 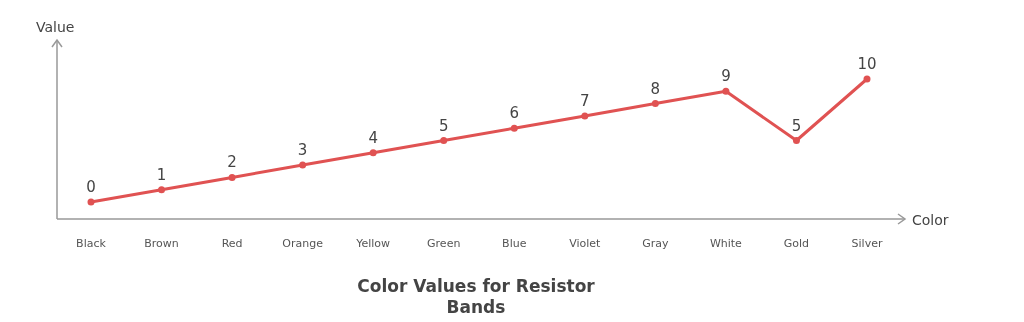 What do you see at coordinates (726, 243) in the screenshot?
I see `x-tick-label: White` at bounding box center [726, 243].